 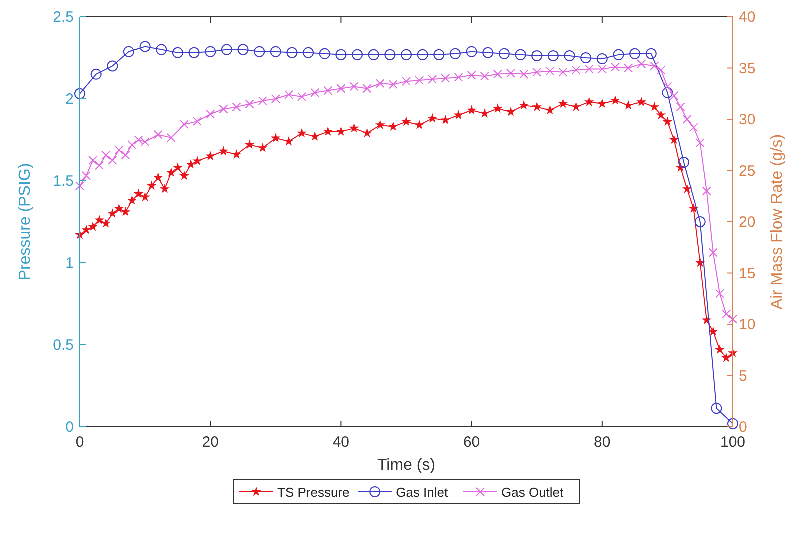 What do you see at coordinates (70, 99) in the screenshot?
I see `y-tick-label: 2` at bounding box center [70, 99].